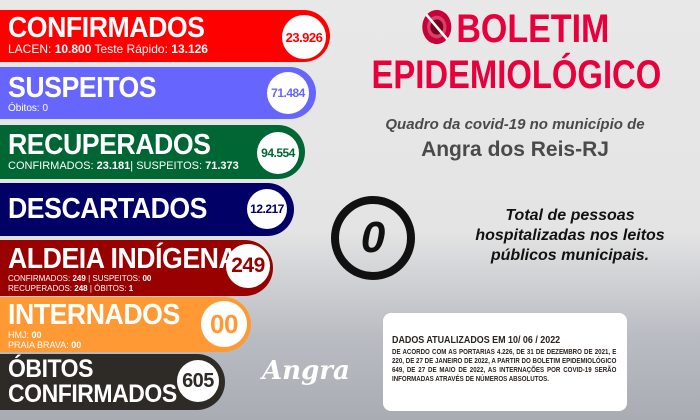 The image size is (700, 420). What do you see at coordinates (71, 288) in the screenshot?
I see `aldeia-line2: RECUPERADOS: 248 | ÓBITOS: 1` at bounding box center [71, 288].